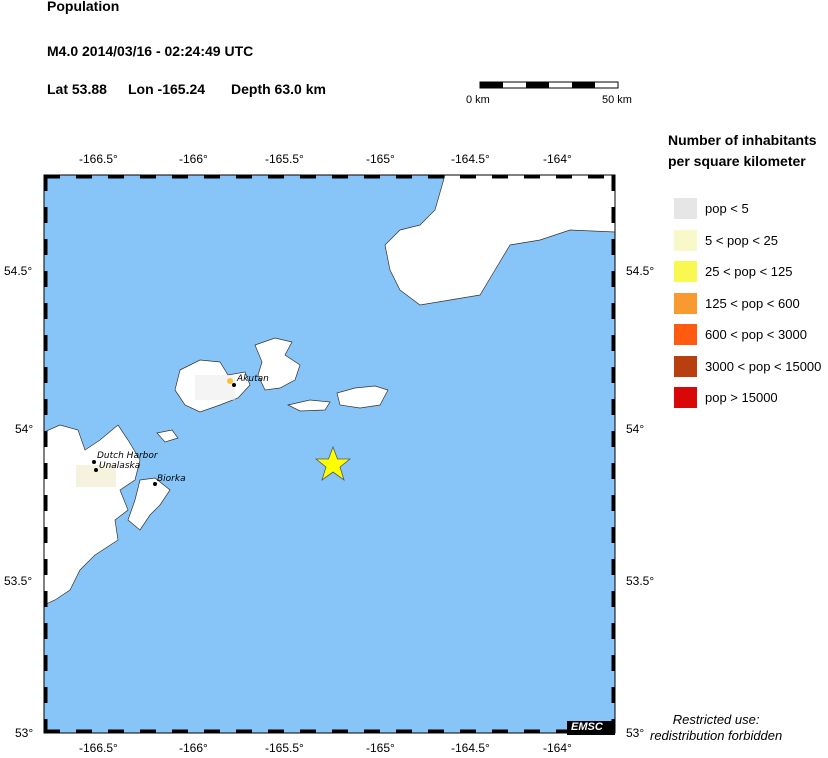 The width and height of the screenshot is (828, 758). Describe the element at coordinates (711, 208) in the screenshot. I see `legend-item: pop < 5` at that location.